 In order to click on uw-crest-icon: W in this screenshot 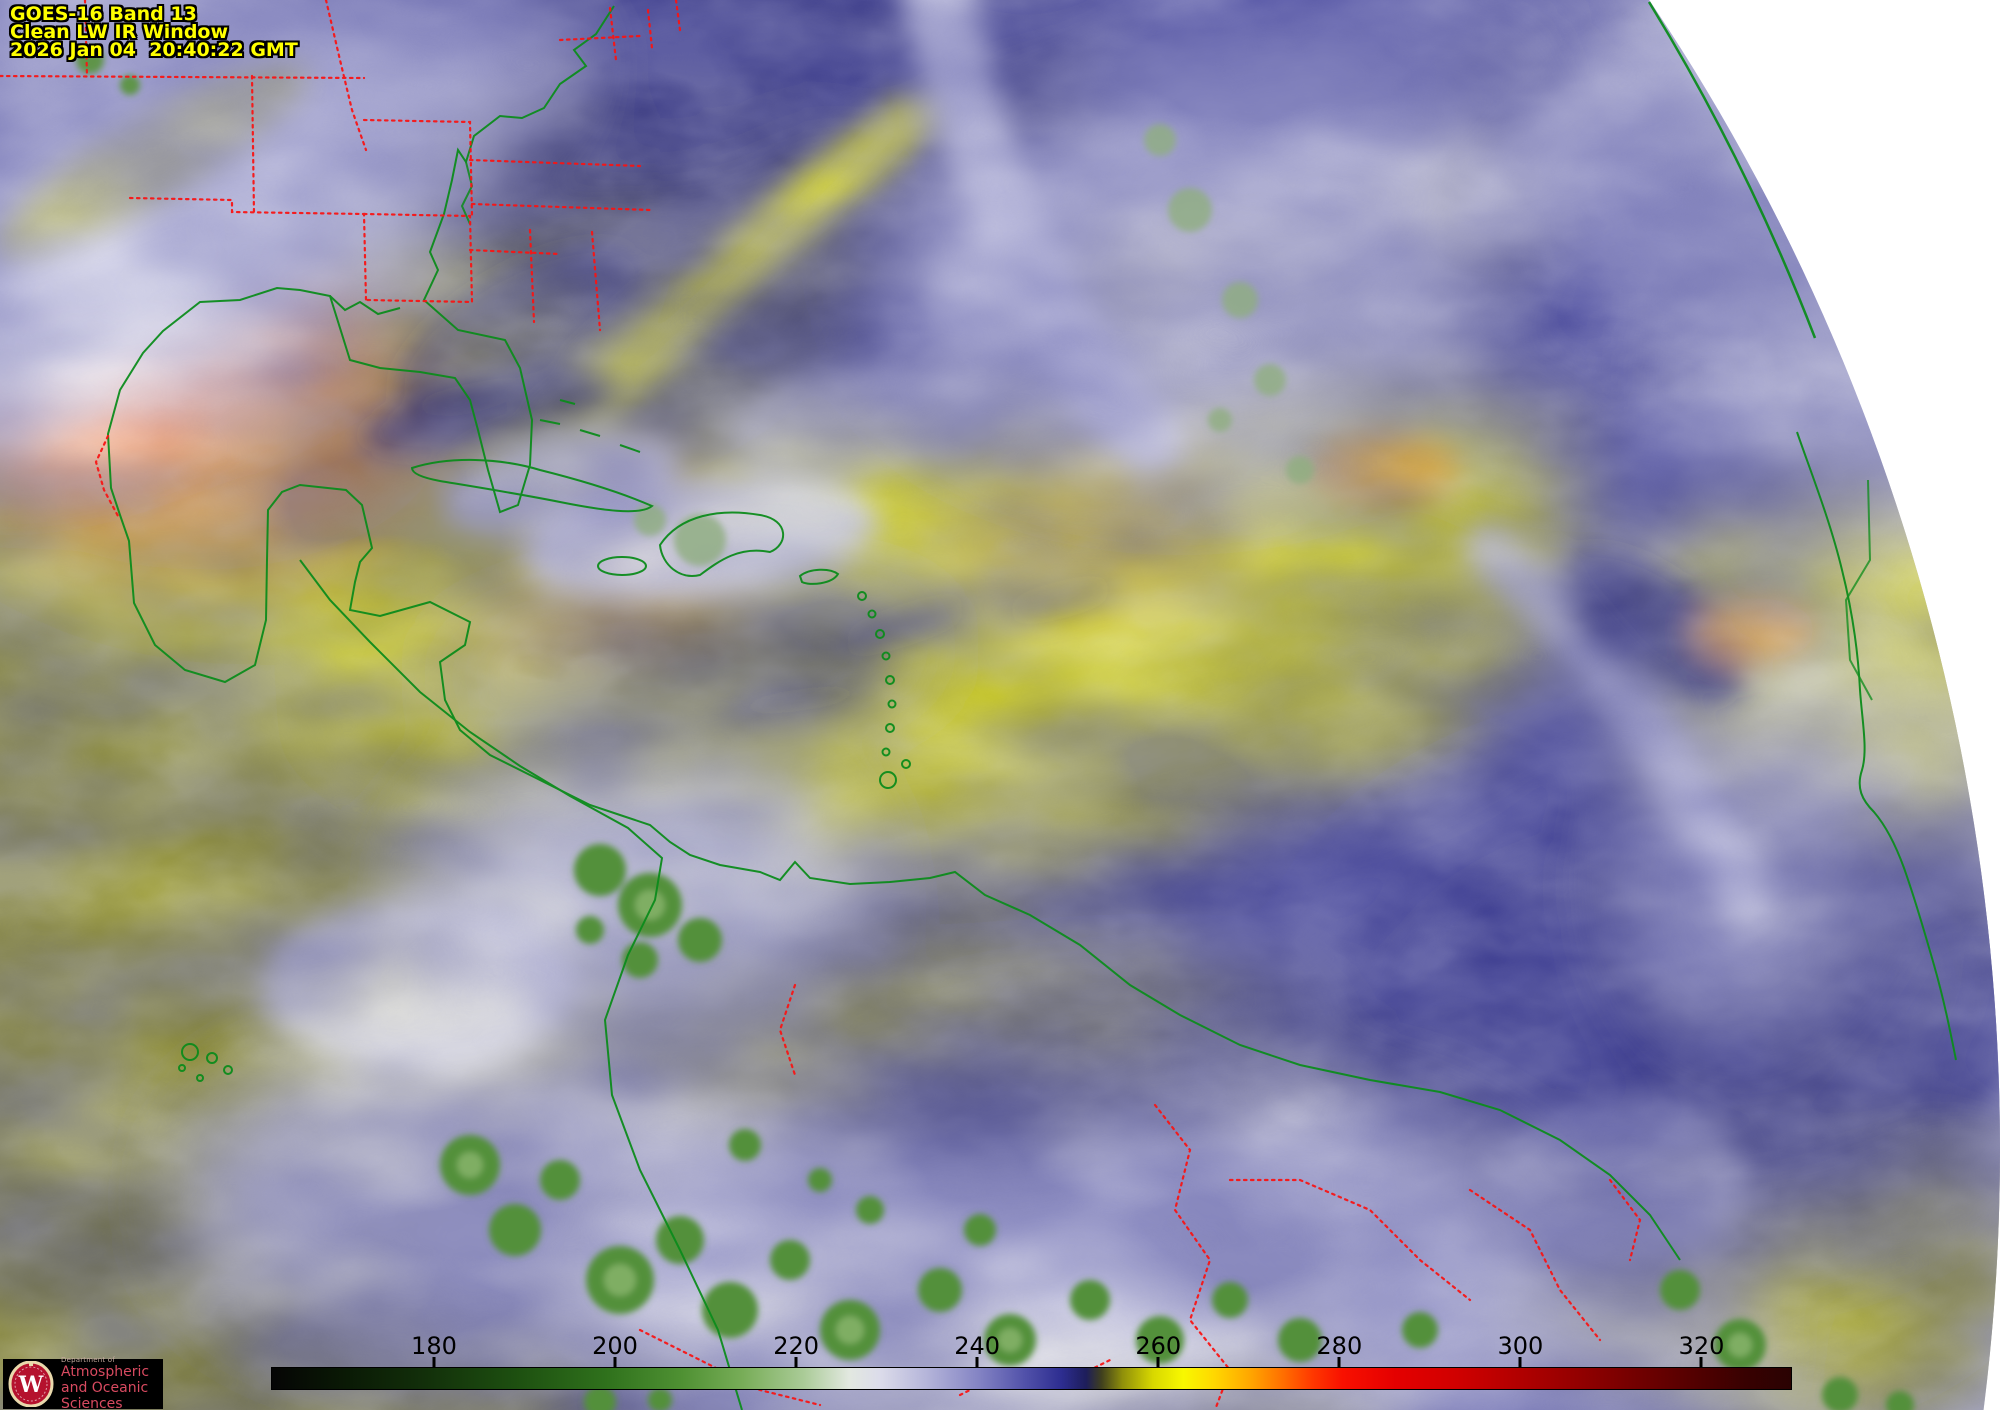, I will do `click(31, 1384)`.